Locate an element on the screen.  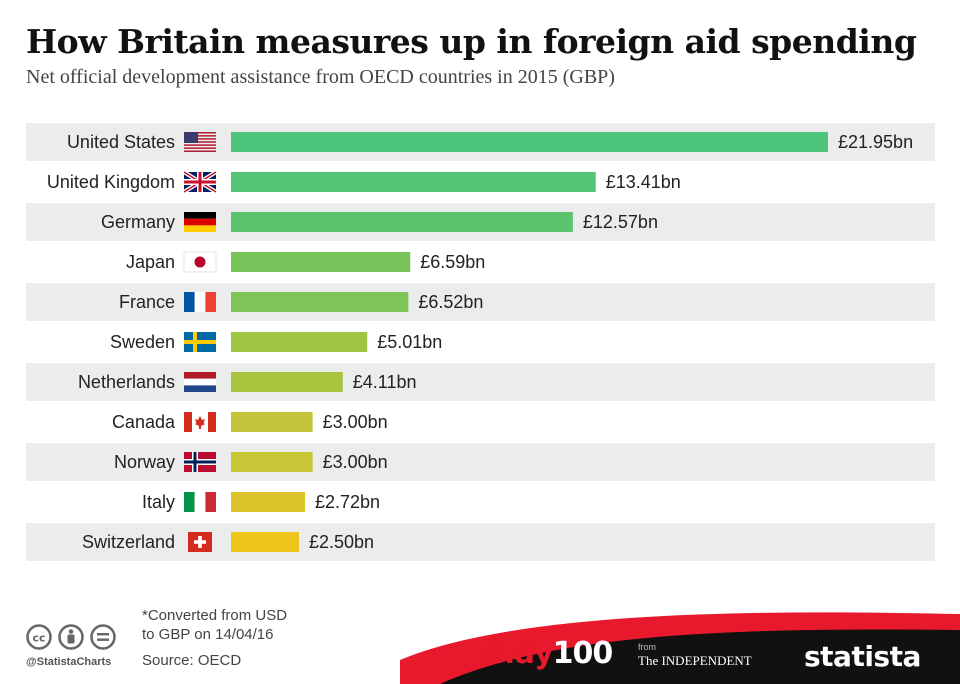
value-label: £4.11bn is located at coordinates (385, 382).